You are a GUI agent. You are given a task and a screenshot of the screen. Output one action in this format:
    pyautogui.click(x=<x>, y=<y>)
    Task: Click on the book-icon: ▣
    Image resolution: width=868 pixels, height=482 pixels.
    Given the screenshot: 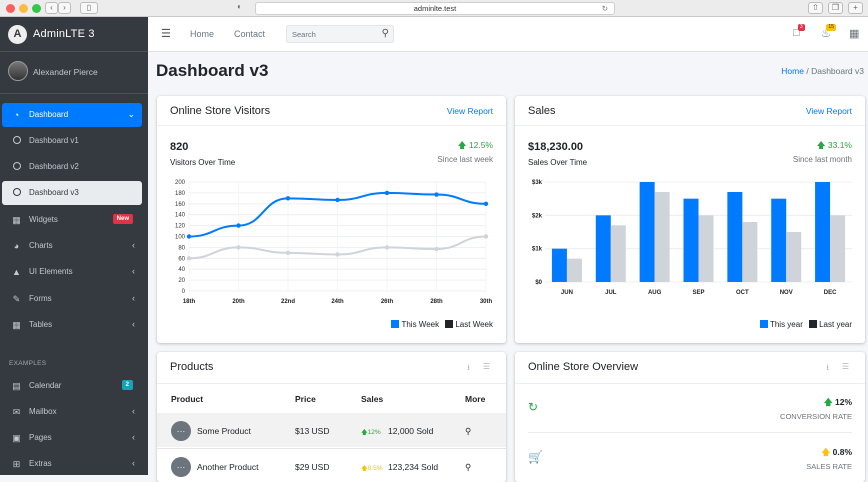 What is the action you would take?
    pyautogui.click(x=16, y=438)
    